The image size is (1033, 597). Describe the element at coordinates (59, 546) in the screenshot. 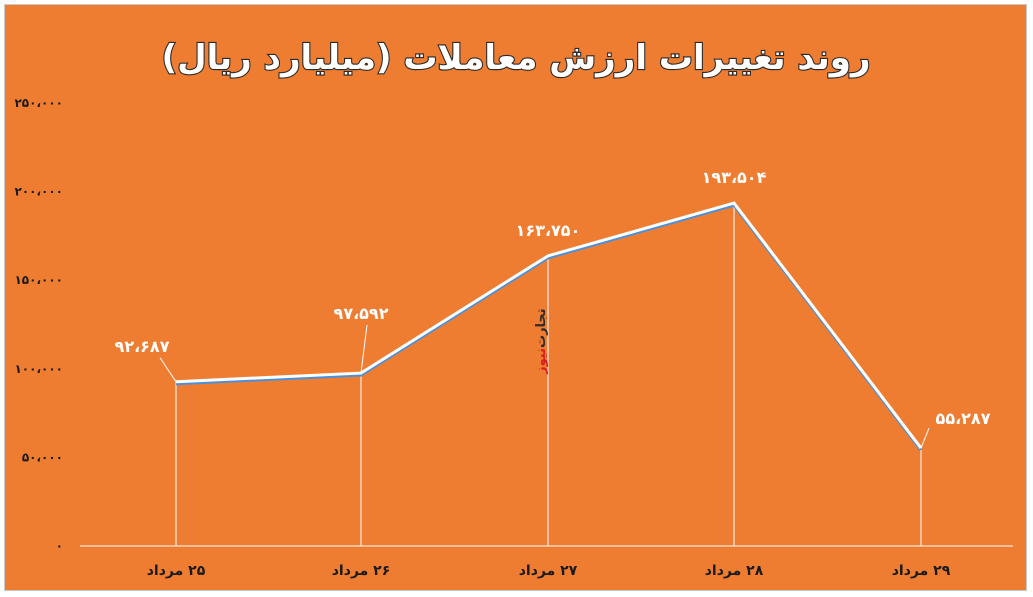

I see `y-tick-label: ۰` at that location.